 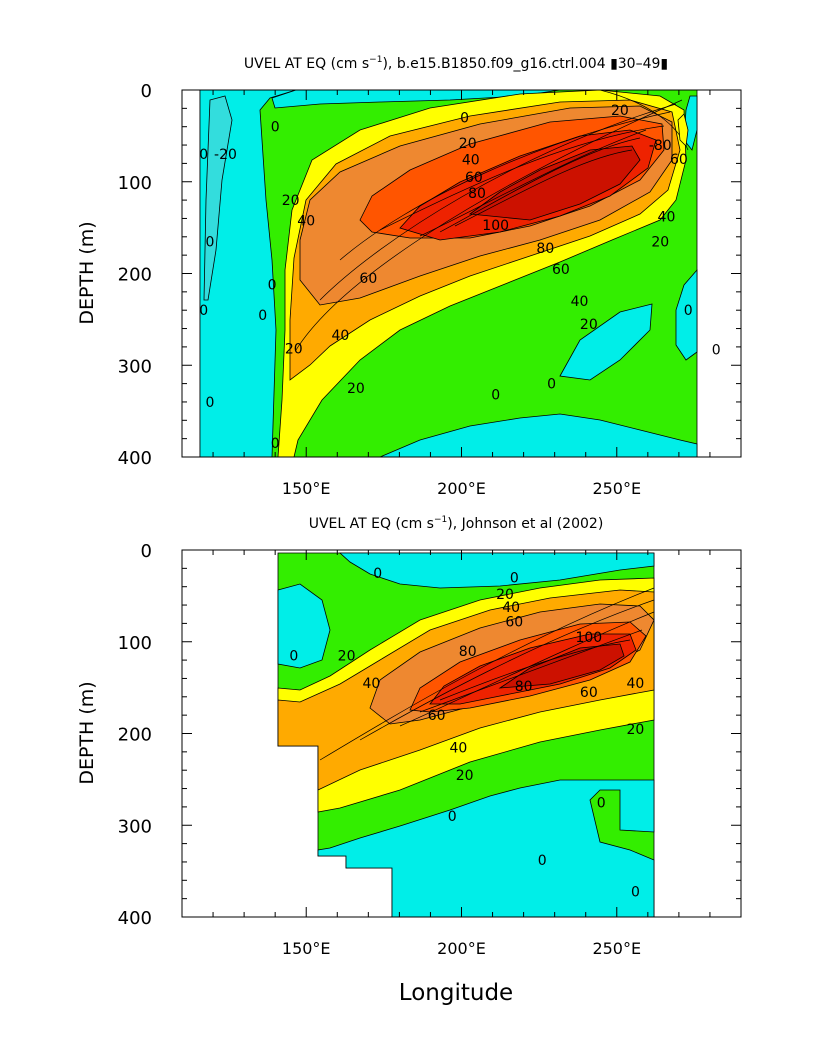 What do you see at coordinates (304, 626) in the screenshot?
I see `obs-region-neg-northwest` at bounding box center [304, 626].